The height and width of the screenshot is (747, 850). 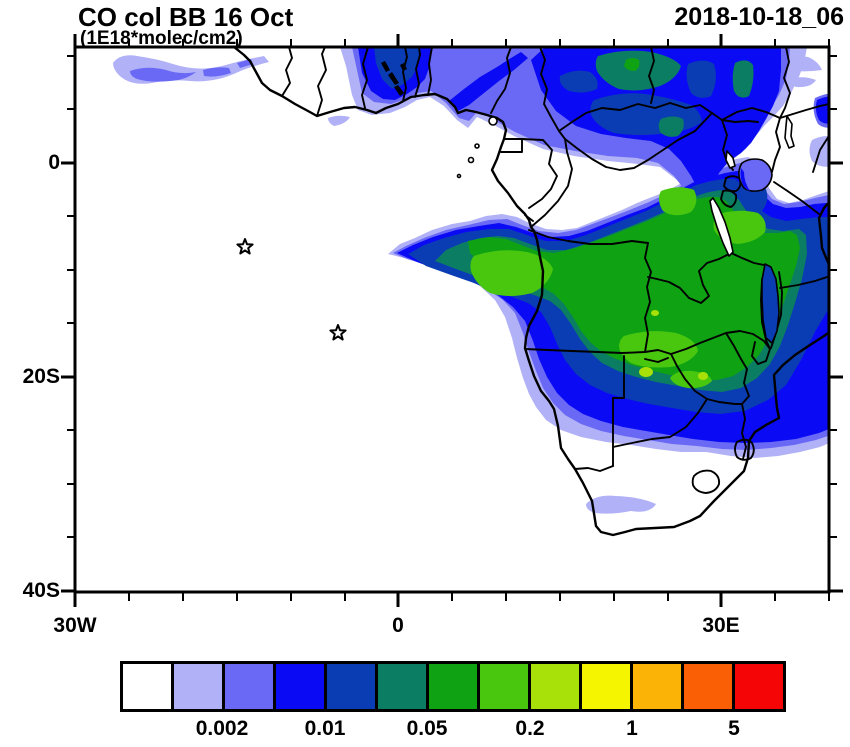 I want to click on lake-victoria, so click(x=755, y=175).